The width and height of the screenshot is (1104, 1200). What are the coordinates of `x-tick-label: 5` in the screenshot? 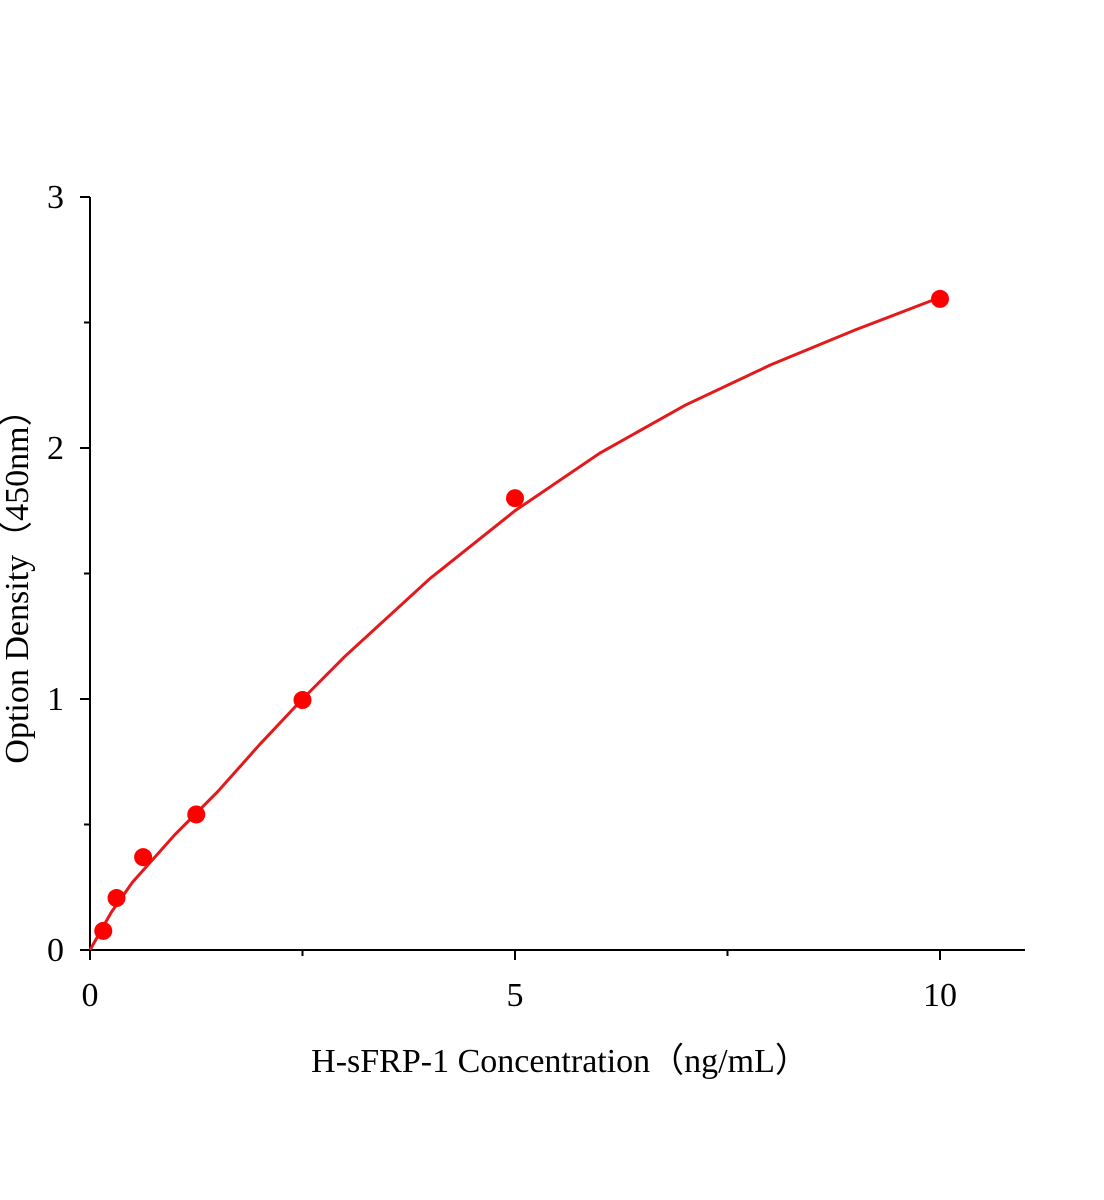 It's located at (515, 995).